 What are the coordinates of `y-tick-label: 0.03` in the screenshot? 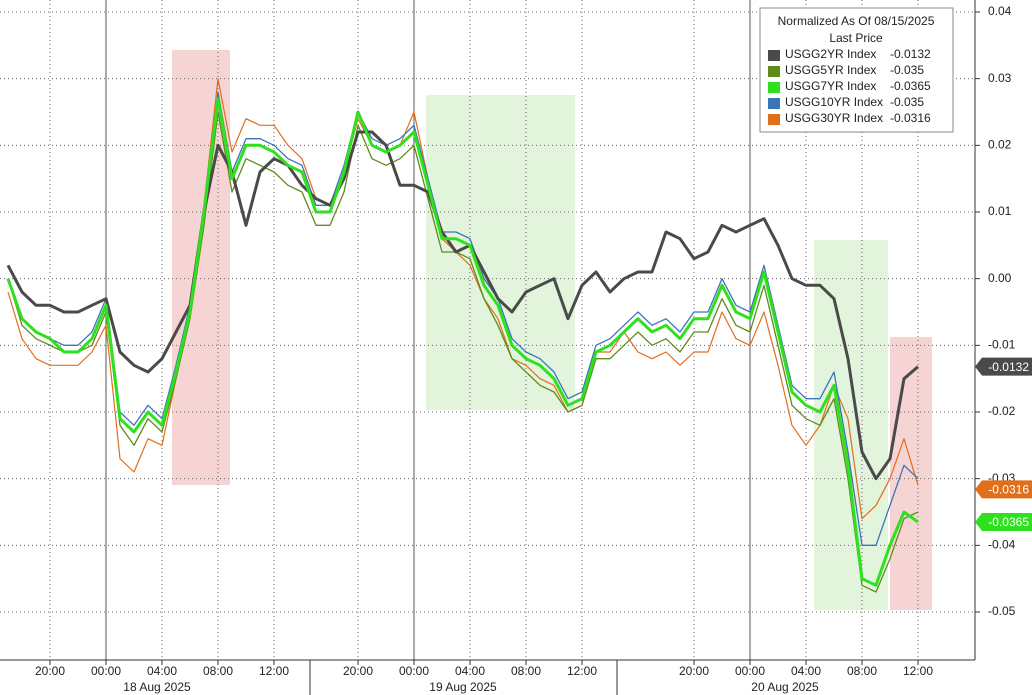 It's located at (1000, 78).